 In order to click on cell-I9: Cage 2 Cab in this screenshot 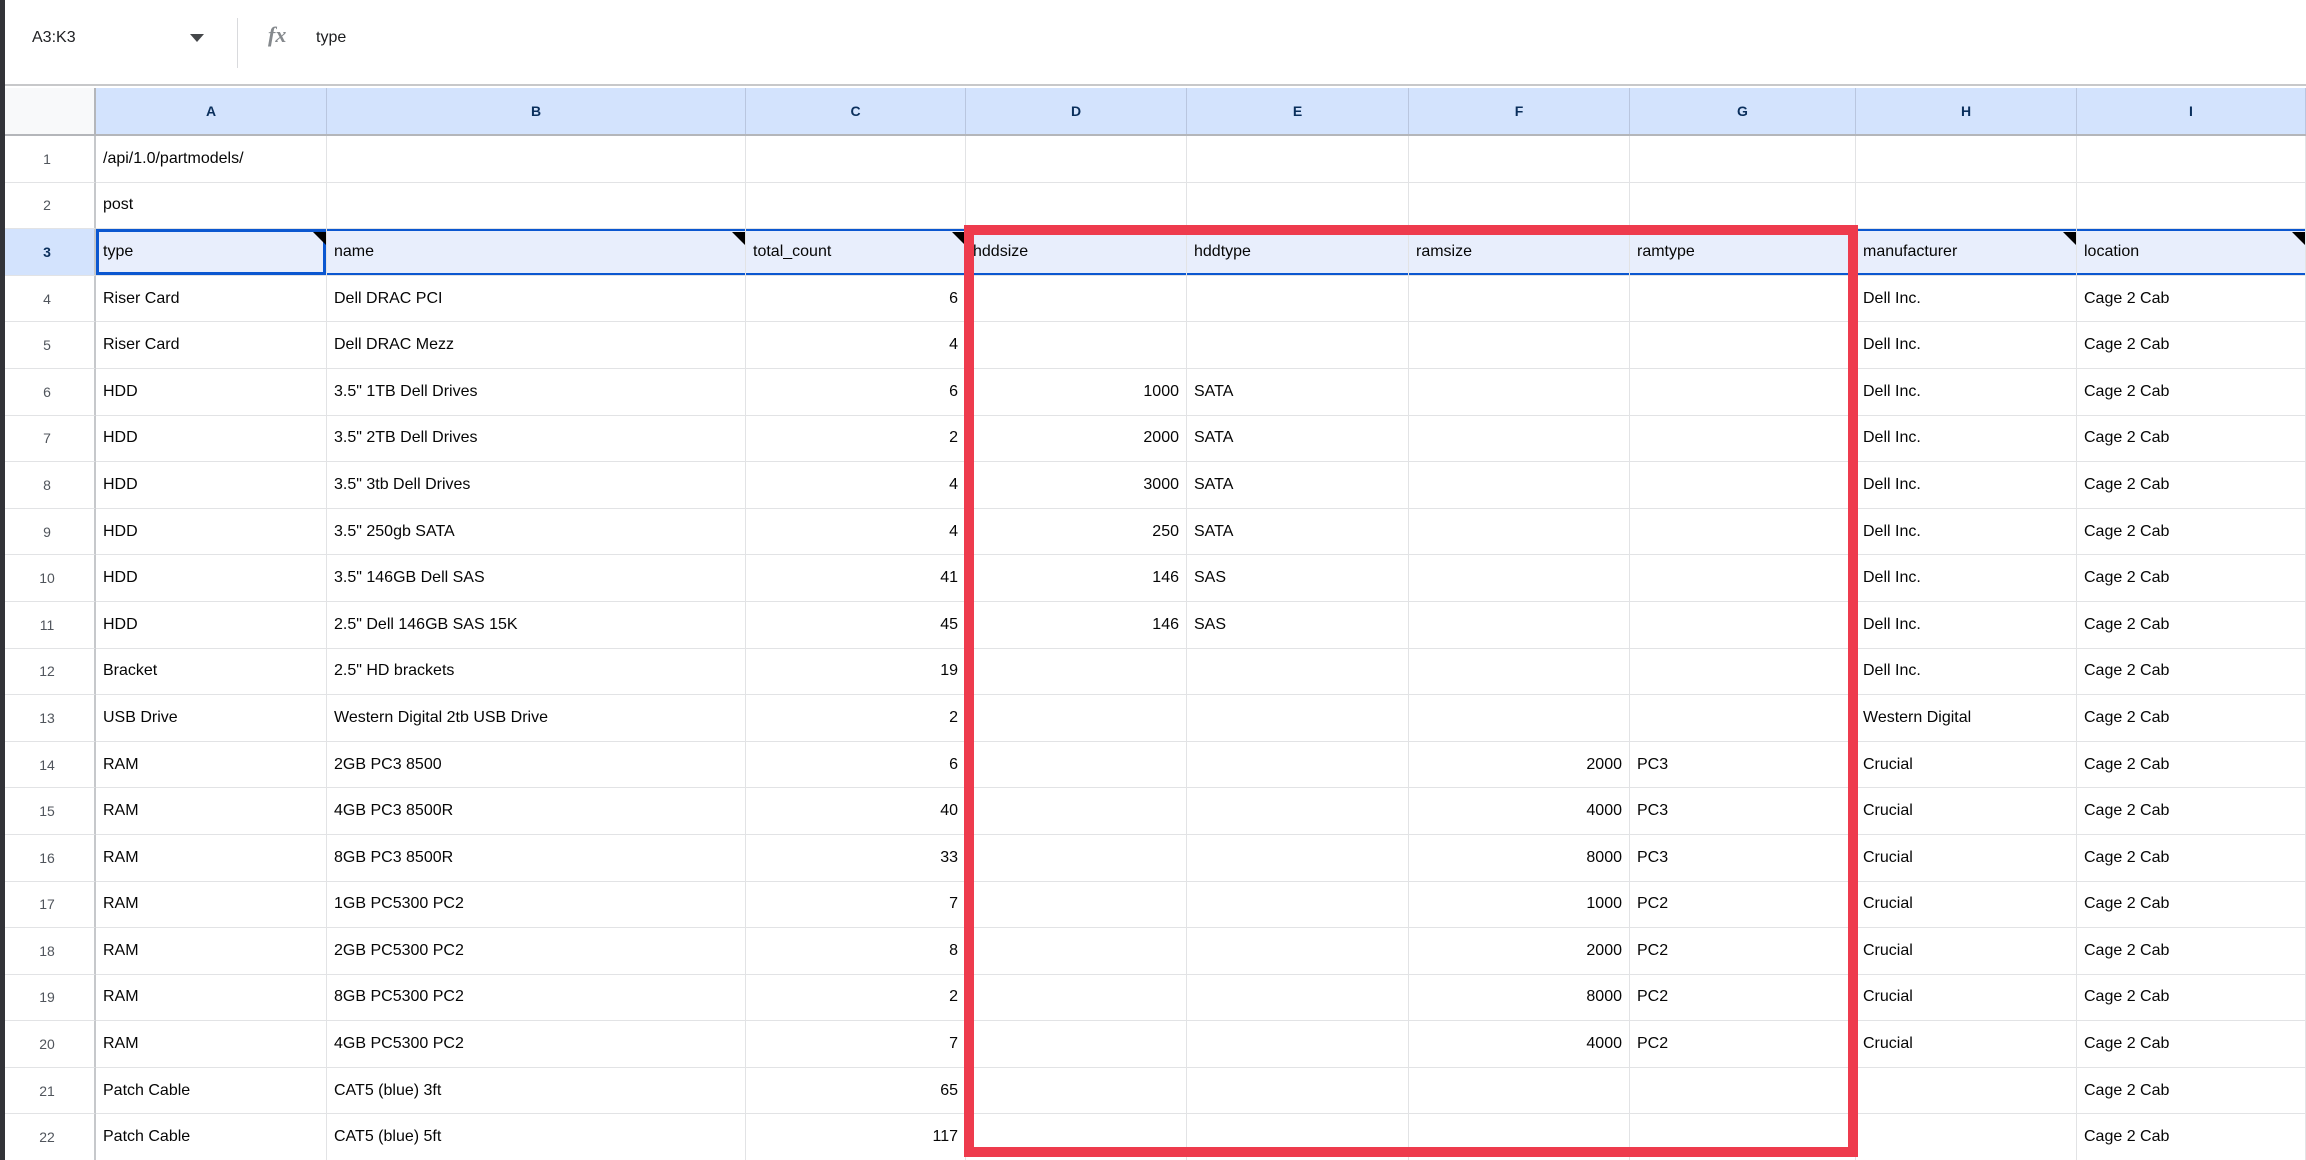, I will do `click(2191, 532)`.